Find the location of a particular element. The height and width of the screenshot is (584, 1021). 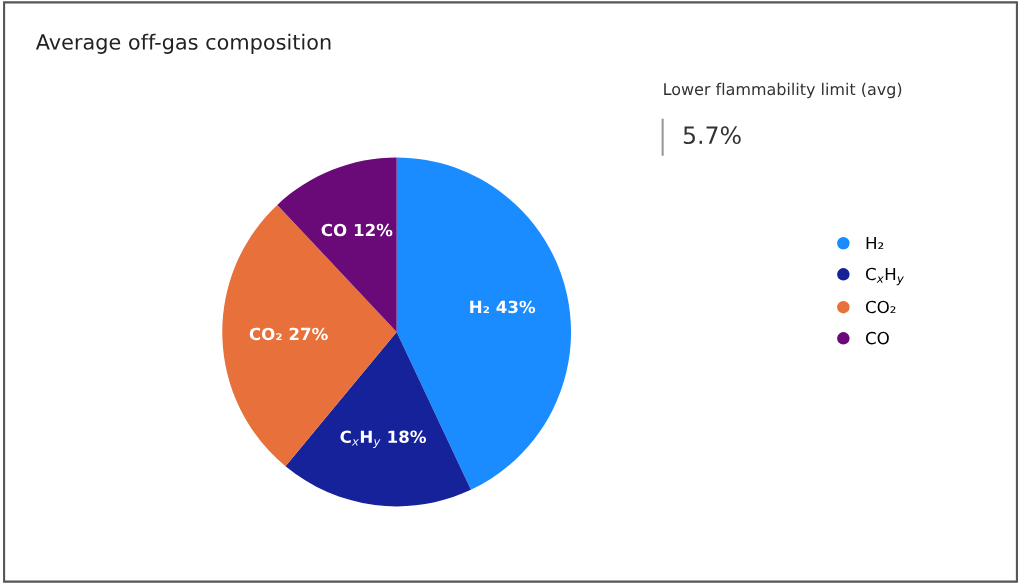

chart-title: Average off-gas composition is located at coordinates (183, 43).